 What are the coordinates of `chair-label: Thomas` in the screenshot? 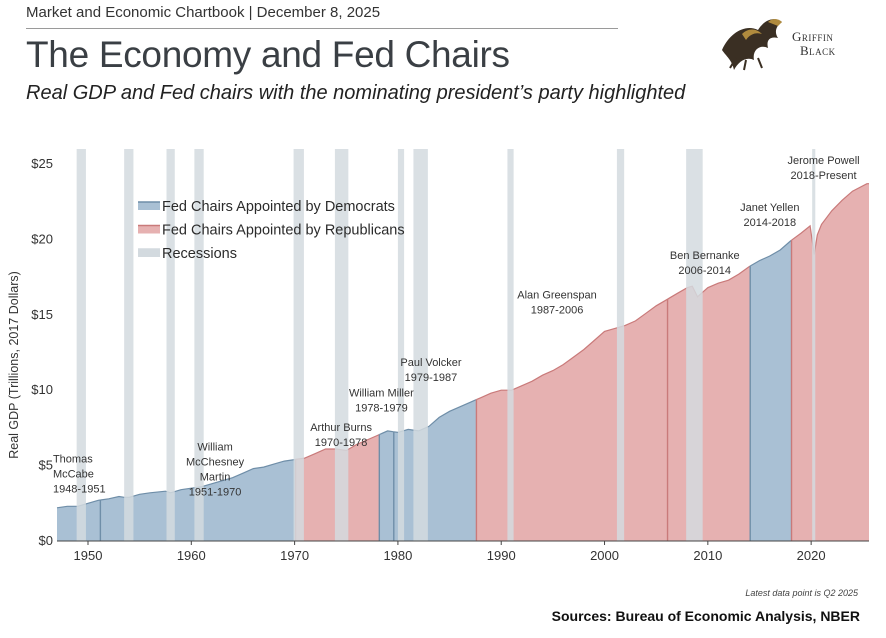 It's located at (73, 460).